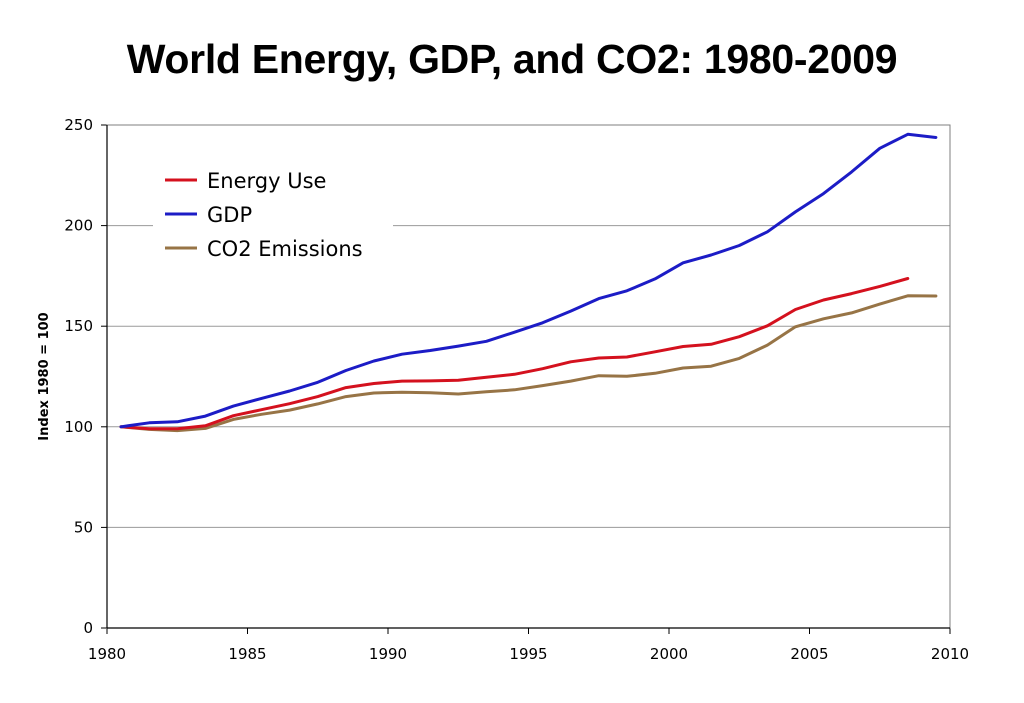 Image resolution: width=1024 pixels, height=703 pixels. I want to click on x-tick-label-1995: 1995, so click(528, 654).